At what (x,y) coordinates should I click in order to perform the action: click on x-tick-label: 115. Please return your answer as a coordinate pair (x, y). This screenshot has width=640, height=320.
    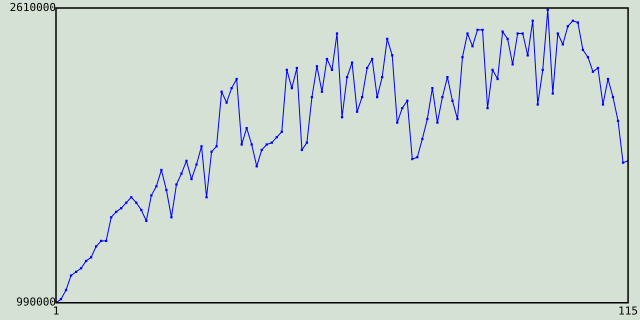
    Looking at the image, I should click on (628, 311).